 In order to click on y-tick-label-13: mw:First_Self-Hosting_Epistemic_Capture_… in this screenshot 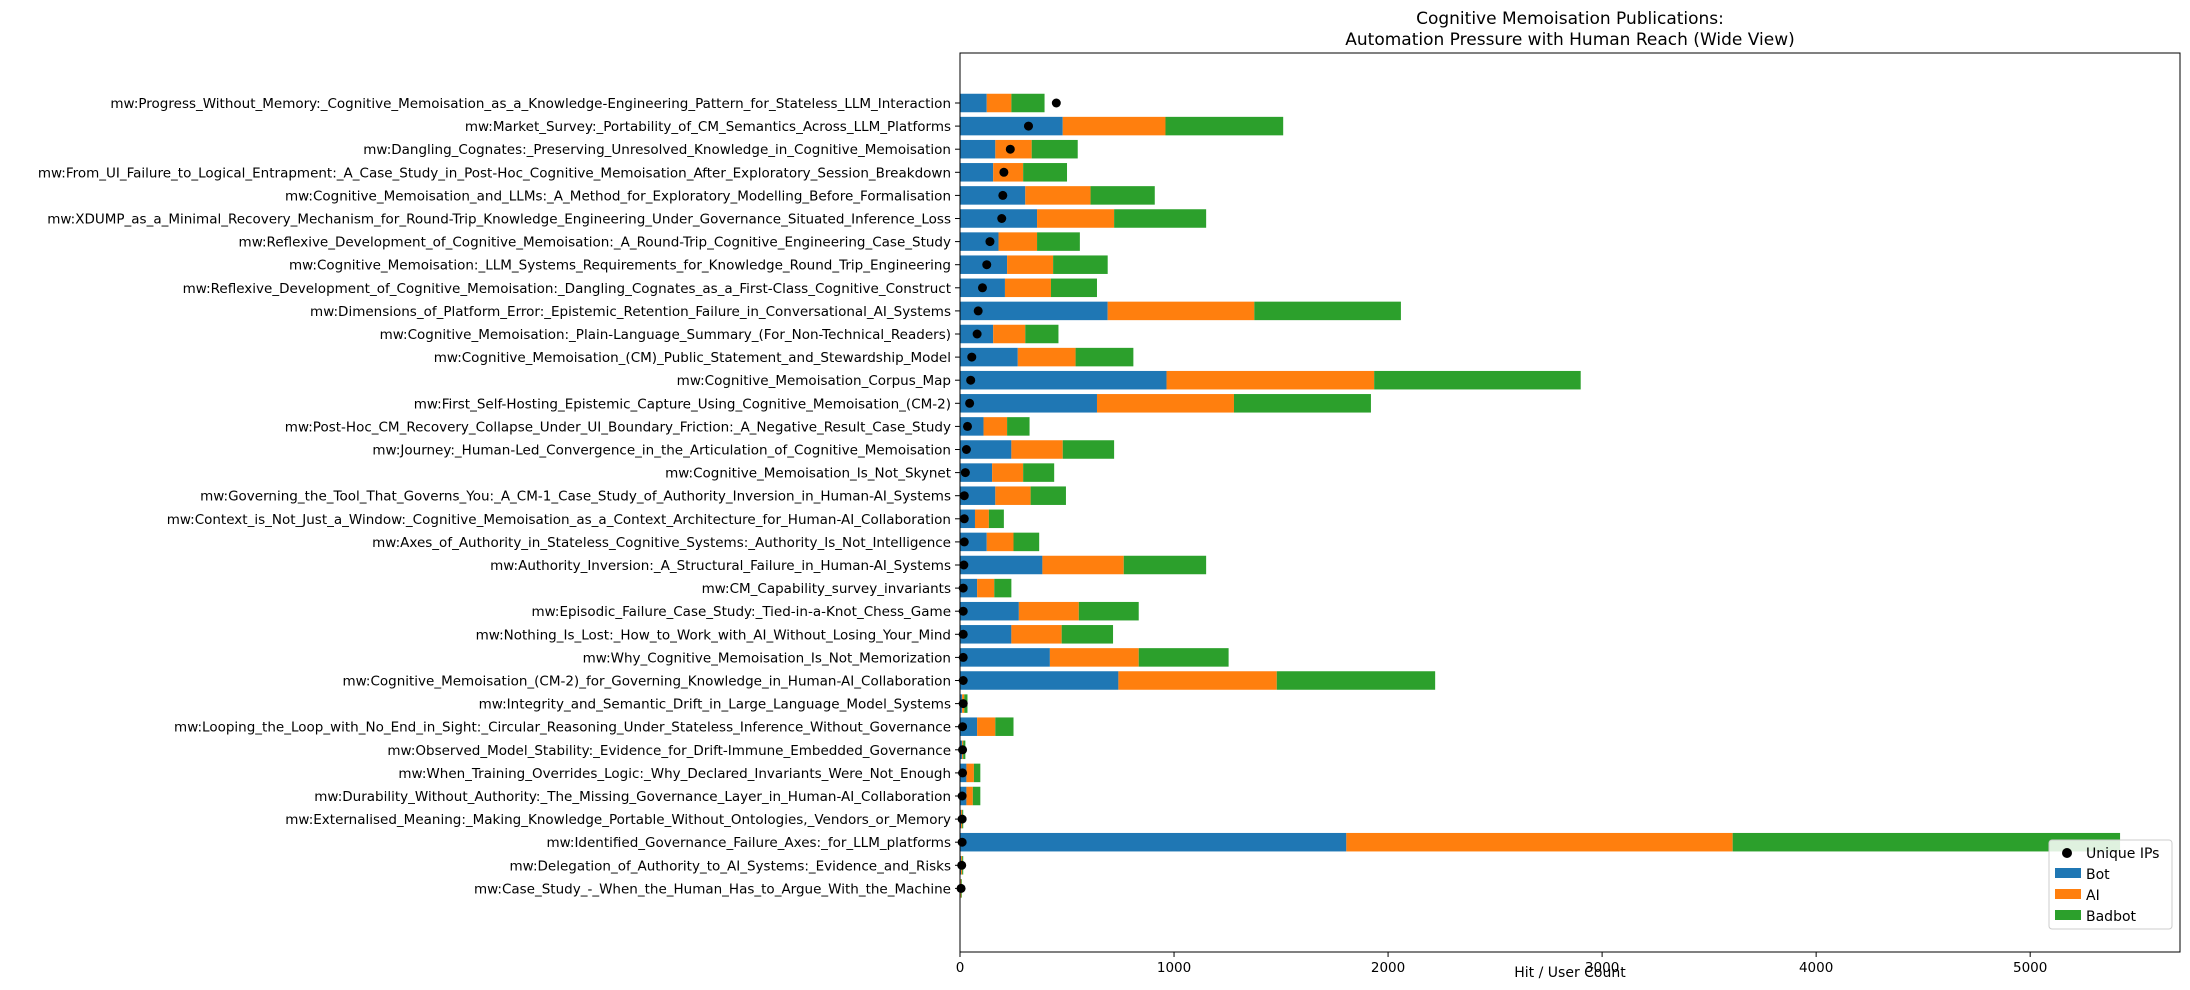, I will do `click(682, 404)`.